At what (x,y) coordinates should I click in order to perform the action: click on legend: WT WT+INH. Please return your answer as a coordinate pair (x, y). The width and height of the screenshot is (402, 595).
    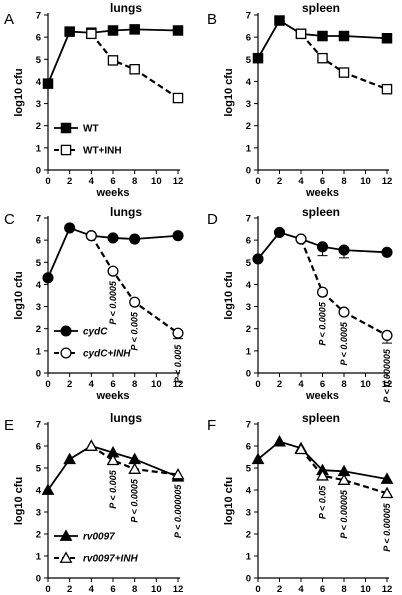
    Looking at the image, I should click on (88, 139).